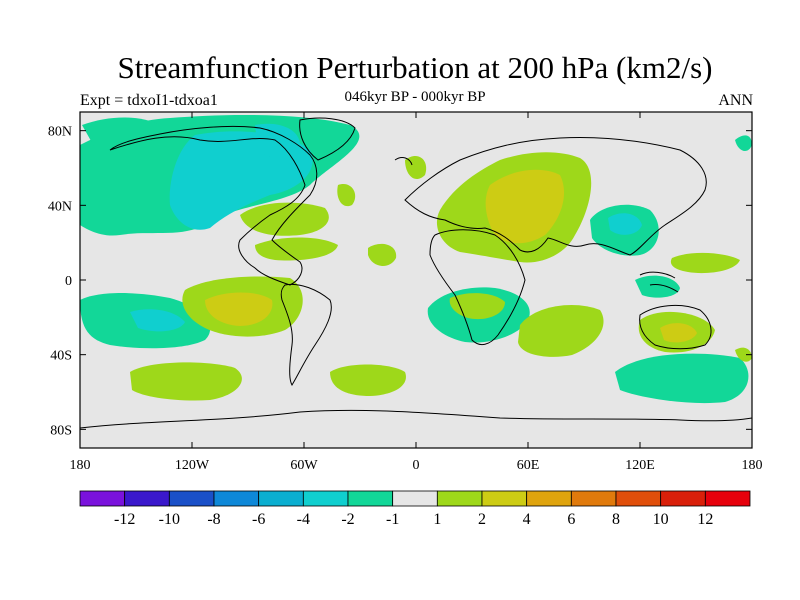  Describe the element at coordinates (528, 465) in the screenshot. I see `x-tick-label: 60E` at that location.